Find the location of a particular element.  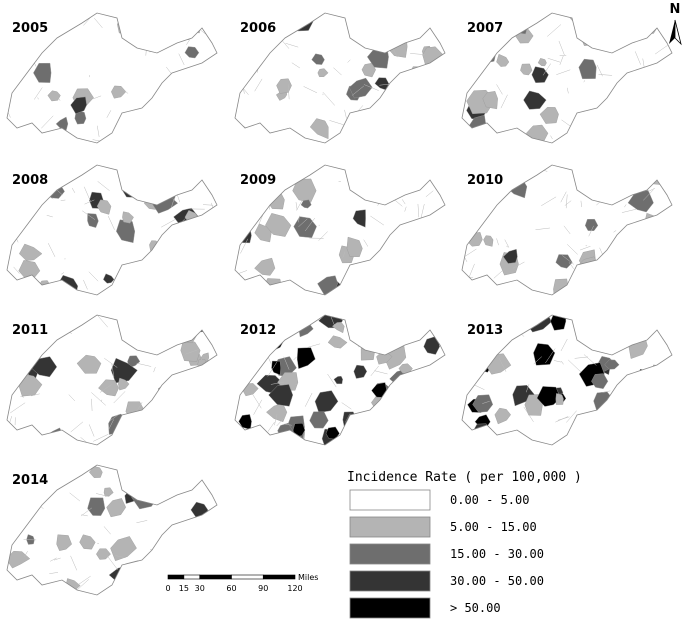

year-label: 2008 is located at coordinates (30, 180).